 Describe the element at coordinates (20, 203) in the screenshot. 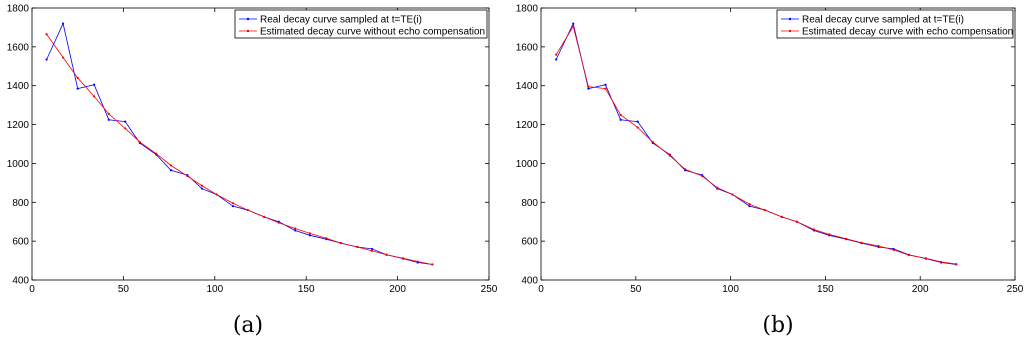

I see `y-tick-label: 800` at that location.